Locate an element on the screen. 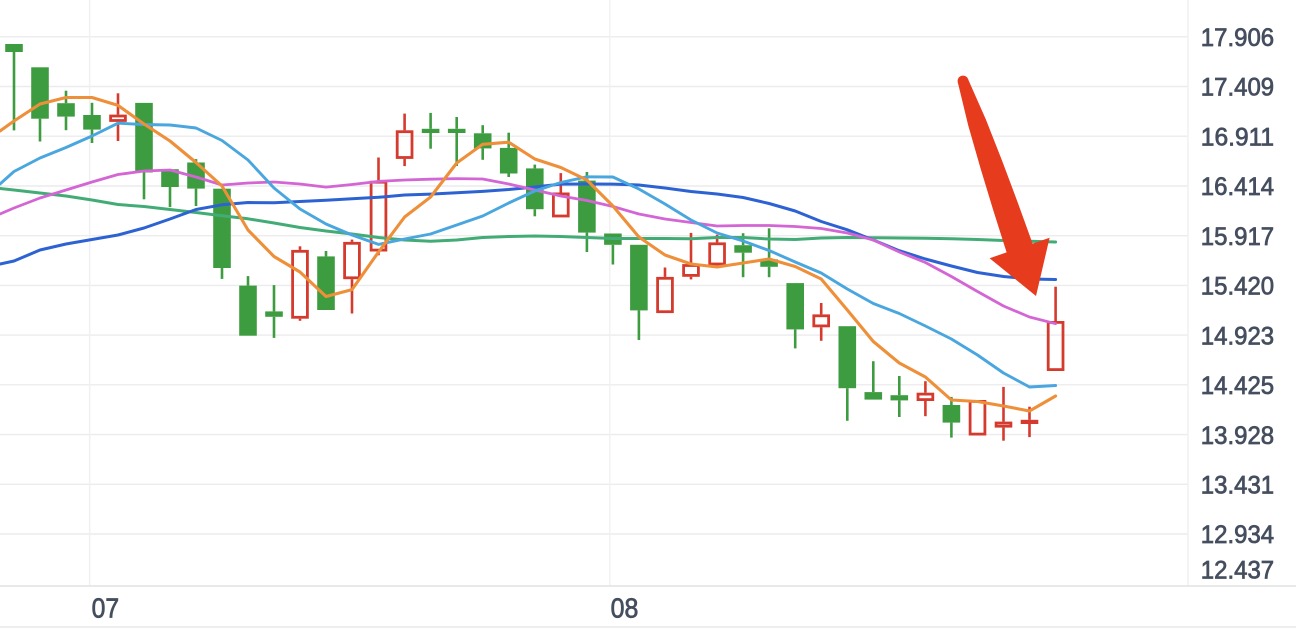  svg-text: 15.917 is located at coordinates (1237, 237).